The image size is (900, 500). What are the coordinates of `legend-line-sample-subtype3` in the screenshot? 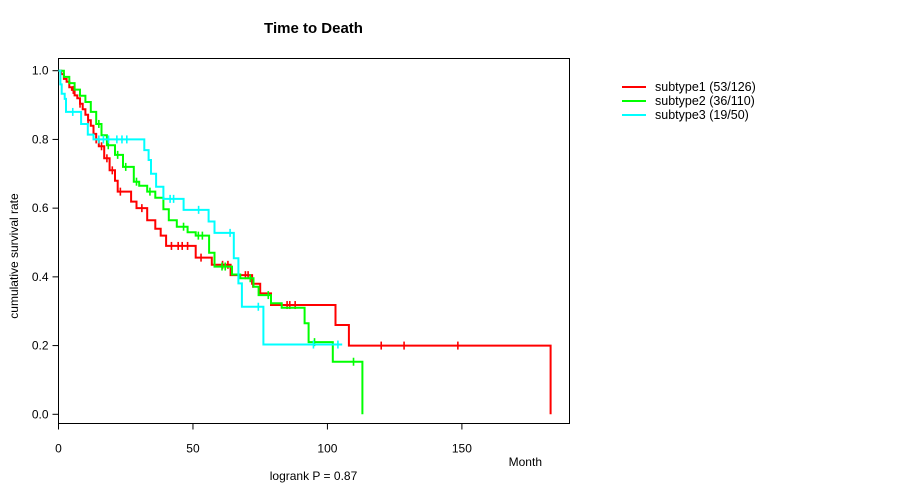 It's located at (634, 115).